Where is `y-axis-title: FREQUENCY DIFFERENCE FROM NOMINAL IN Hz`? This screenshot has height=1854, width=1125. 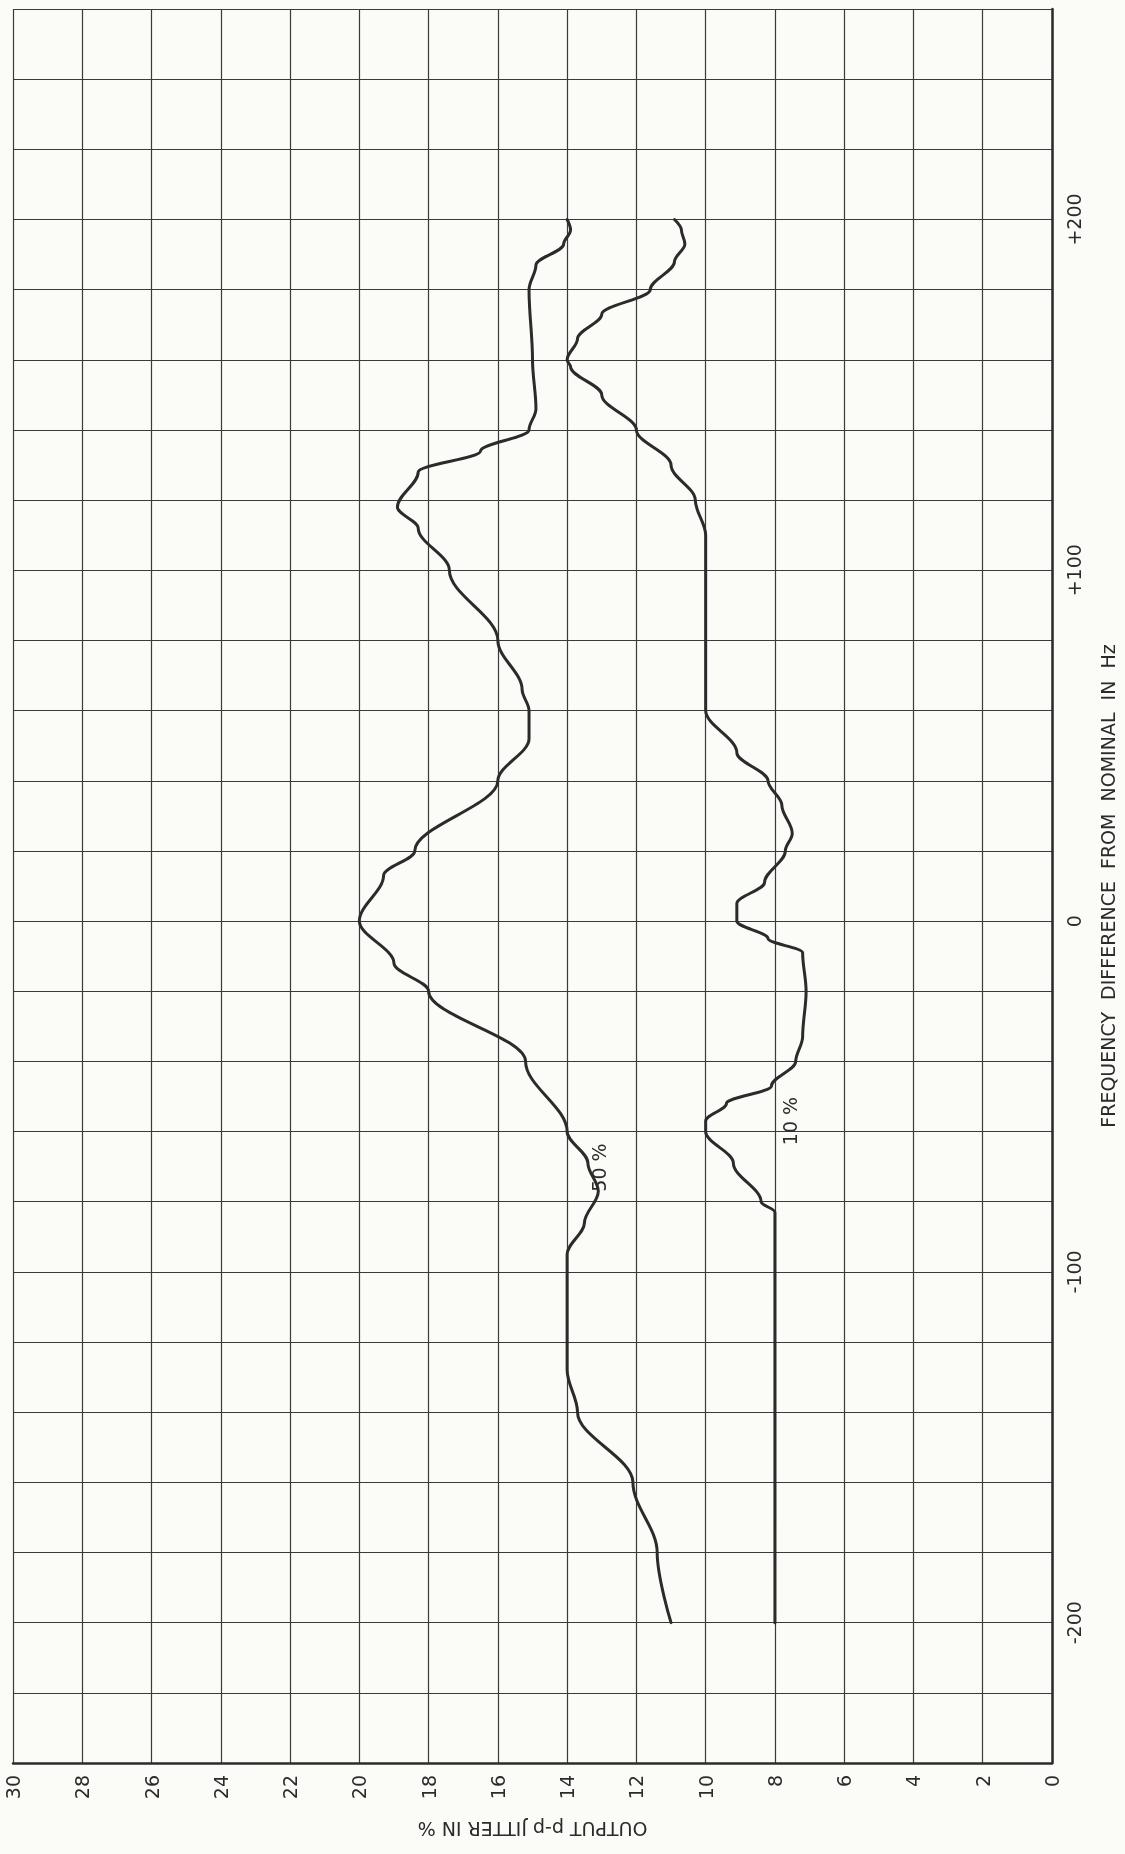
y-axis-title: FREQUENCY DIFFERENCE FROM NOMINAL IN Hz is located at coordinates (1107, 886).